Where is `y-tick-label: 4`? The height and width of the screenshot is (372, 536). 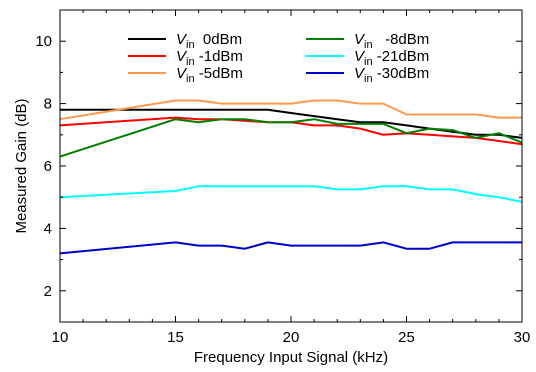
y-tick-label: 4 is located at coordinates (48, 228).